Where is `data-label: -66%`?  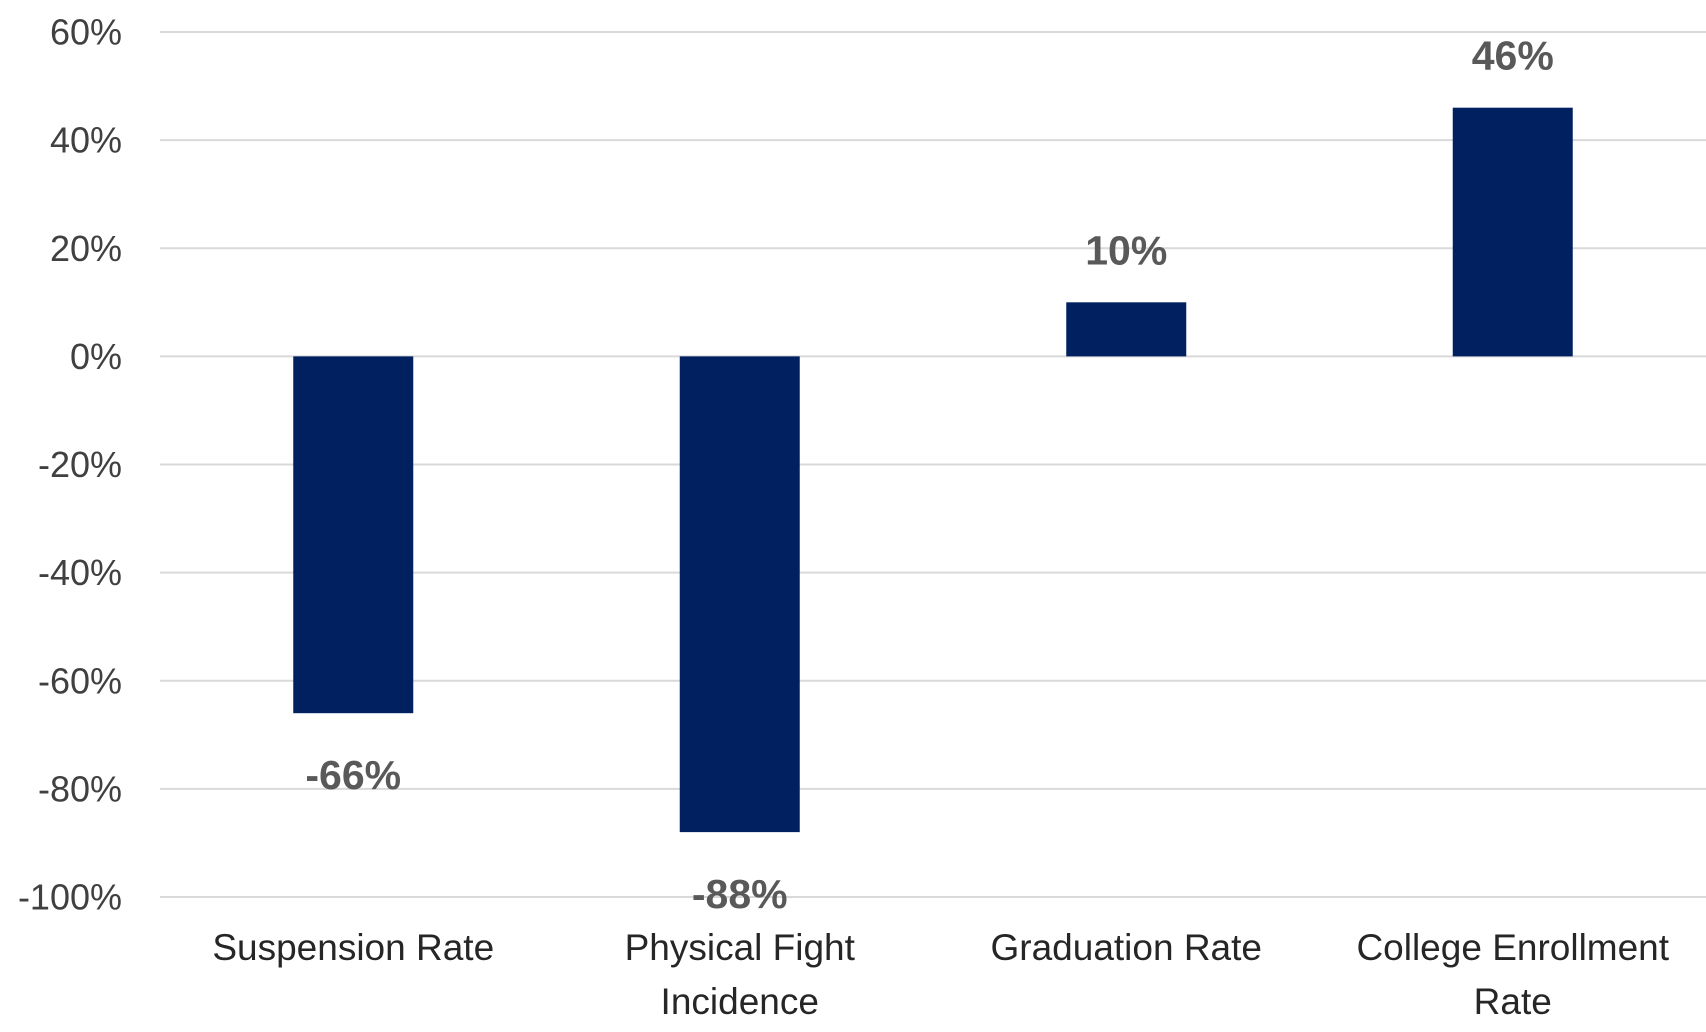 data-label: -66% is located at coordinates (353, 775).